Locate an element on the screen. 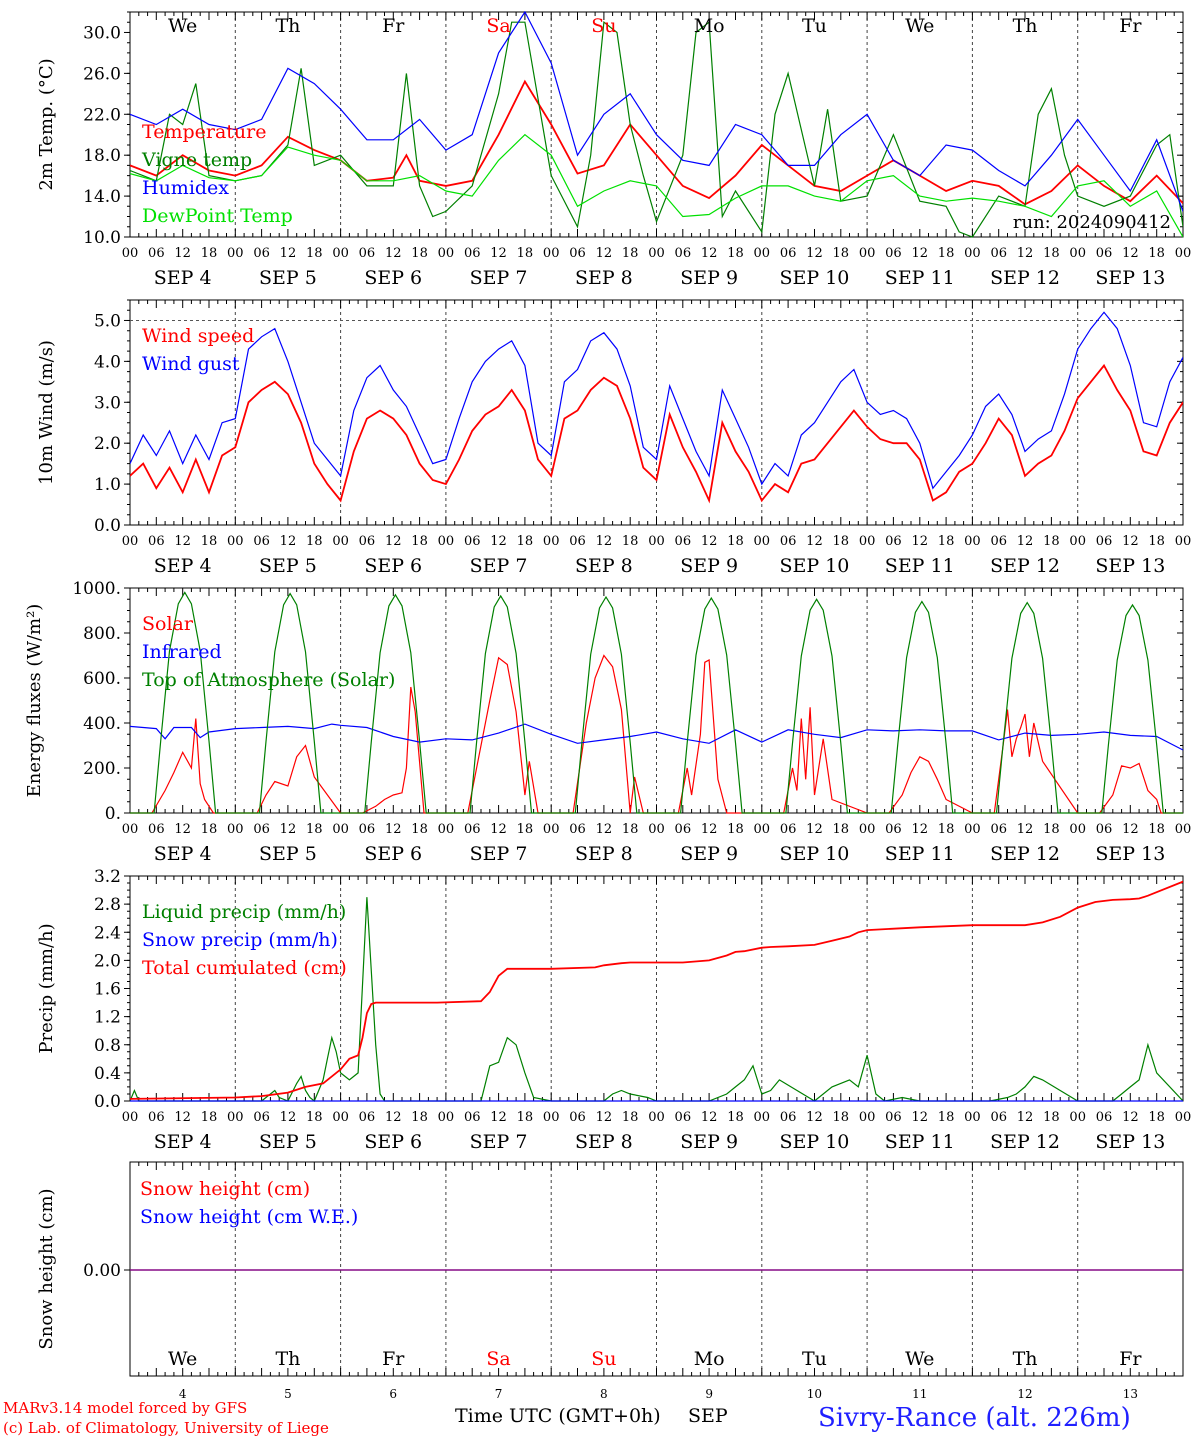 Image resolution: width=1194 pixels, height=1440 pixels. y-tick-label: 0.8 is located at coordinates (107, 1046).